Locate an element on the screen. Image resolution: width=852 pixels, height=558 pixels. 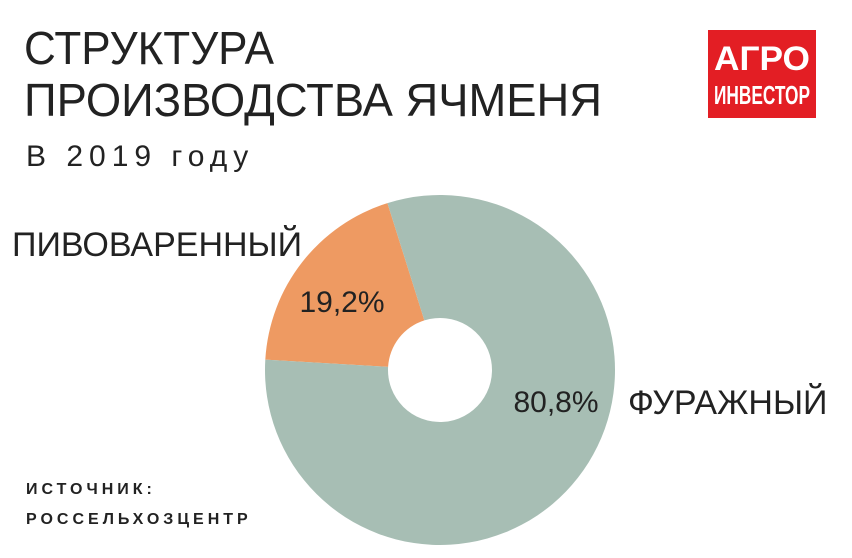
value-label: 80,8% is located at coordinates (555, 402).